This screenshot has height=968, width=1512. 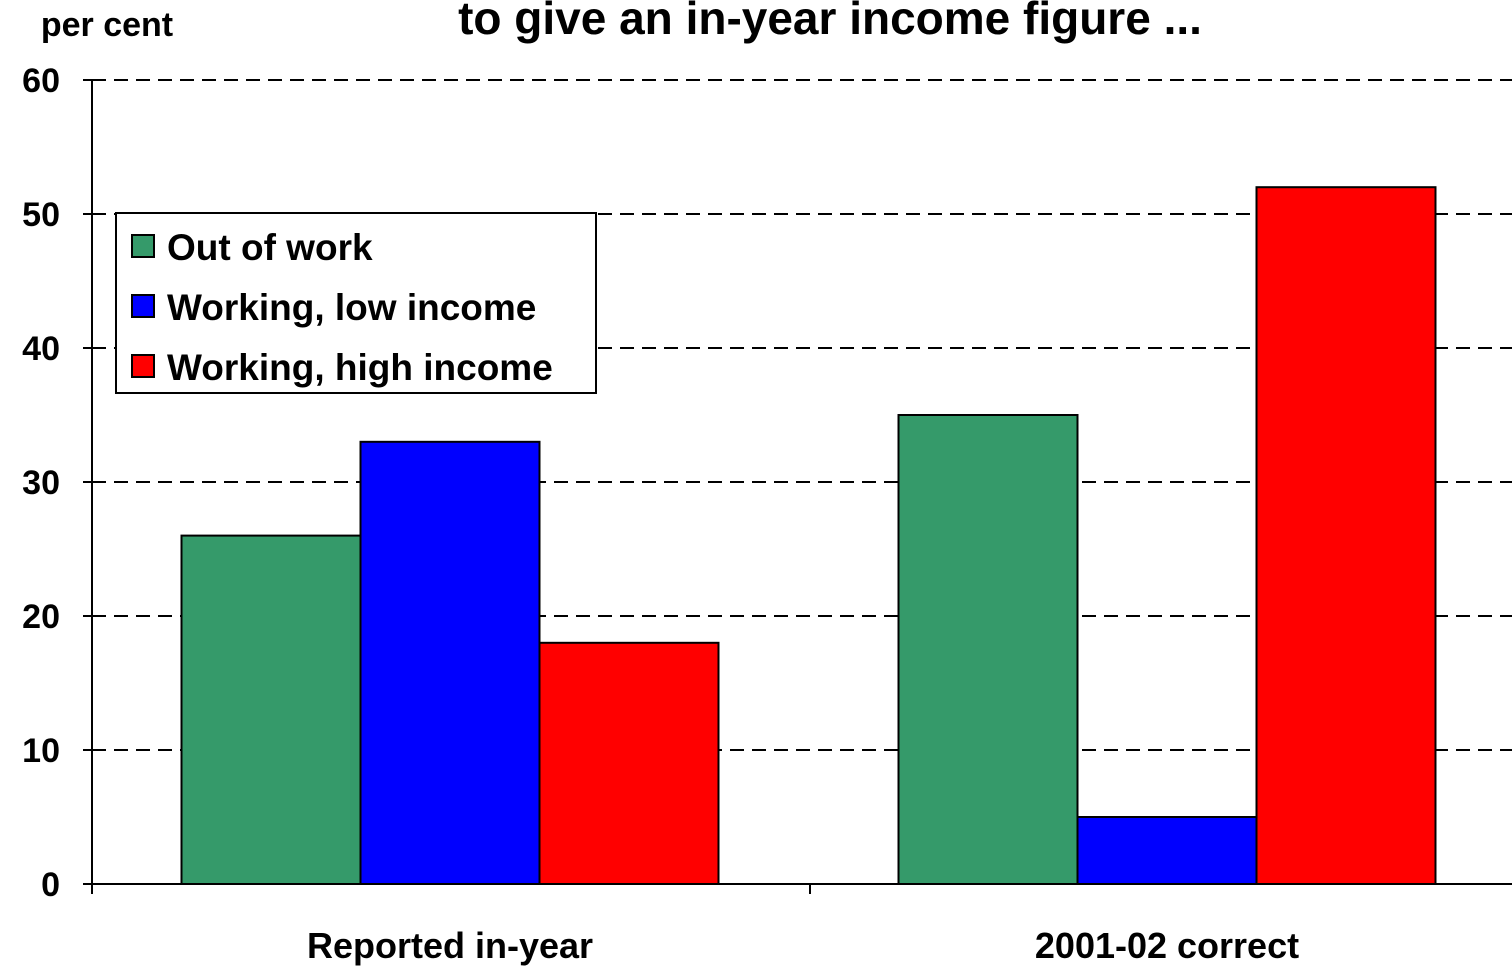 I want to click on y-tick-labels: 0 10 20 30 40 50 60, so click(x=41, y=483).